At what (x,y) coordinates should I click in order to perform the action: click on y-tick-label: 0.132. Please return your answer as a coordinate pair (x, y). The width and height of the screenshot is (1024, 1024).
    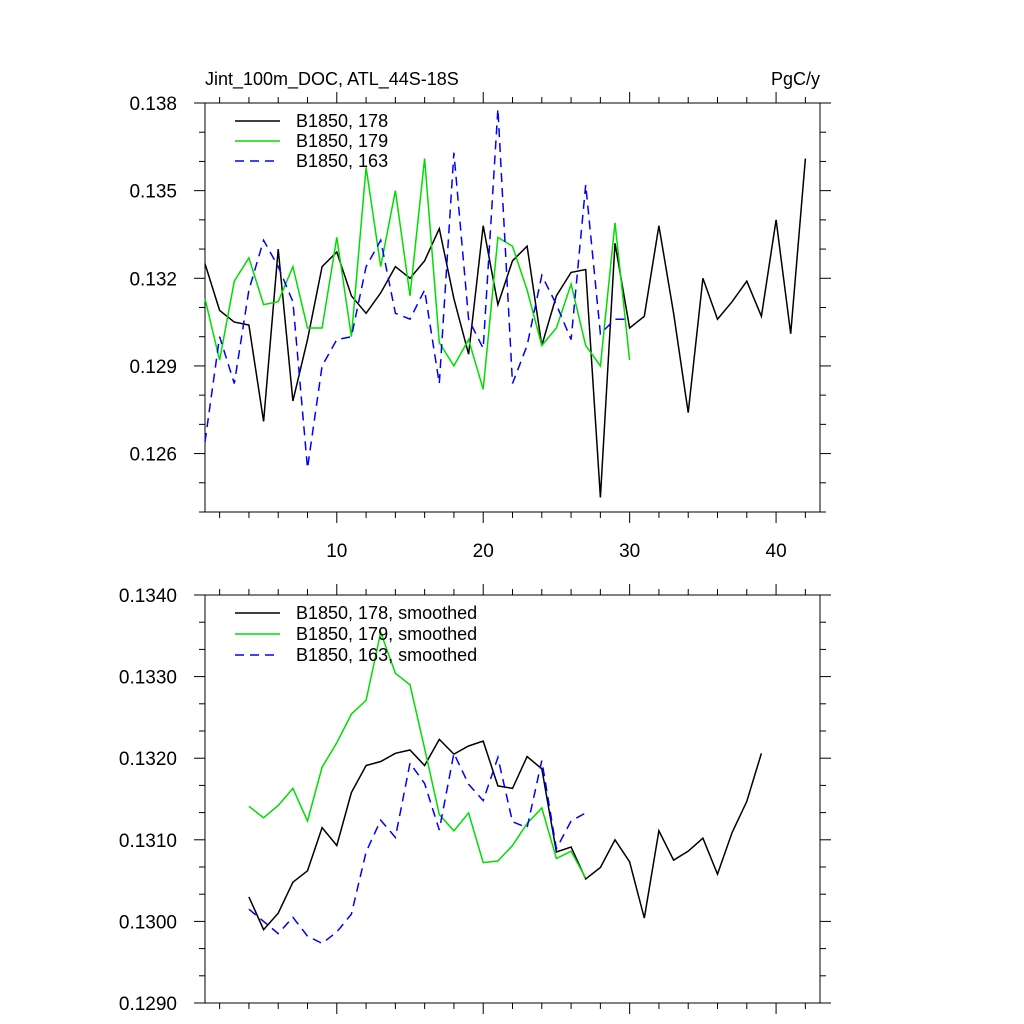
    Looking at the image, I should click on (153, 279).